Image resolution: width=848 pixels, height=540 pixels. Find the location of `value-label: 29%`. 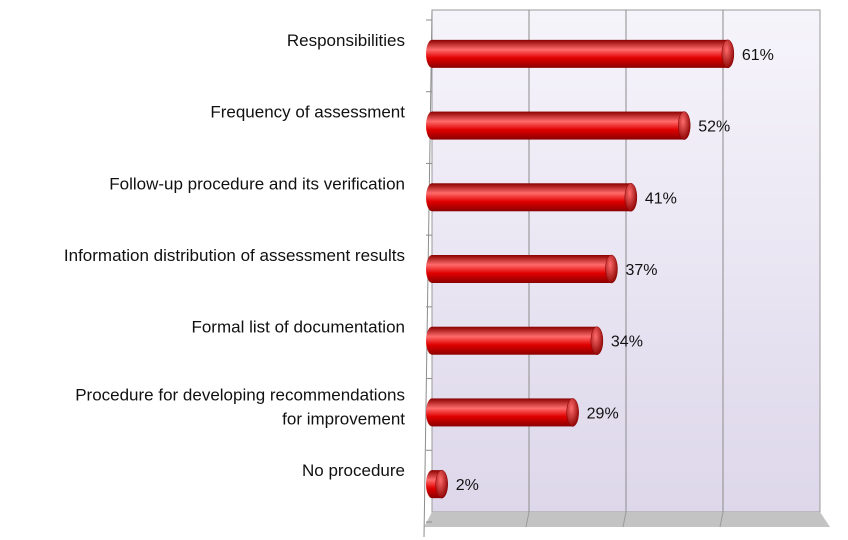

value-label: 29% is located at coordinates (603, 413).